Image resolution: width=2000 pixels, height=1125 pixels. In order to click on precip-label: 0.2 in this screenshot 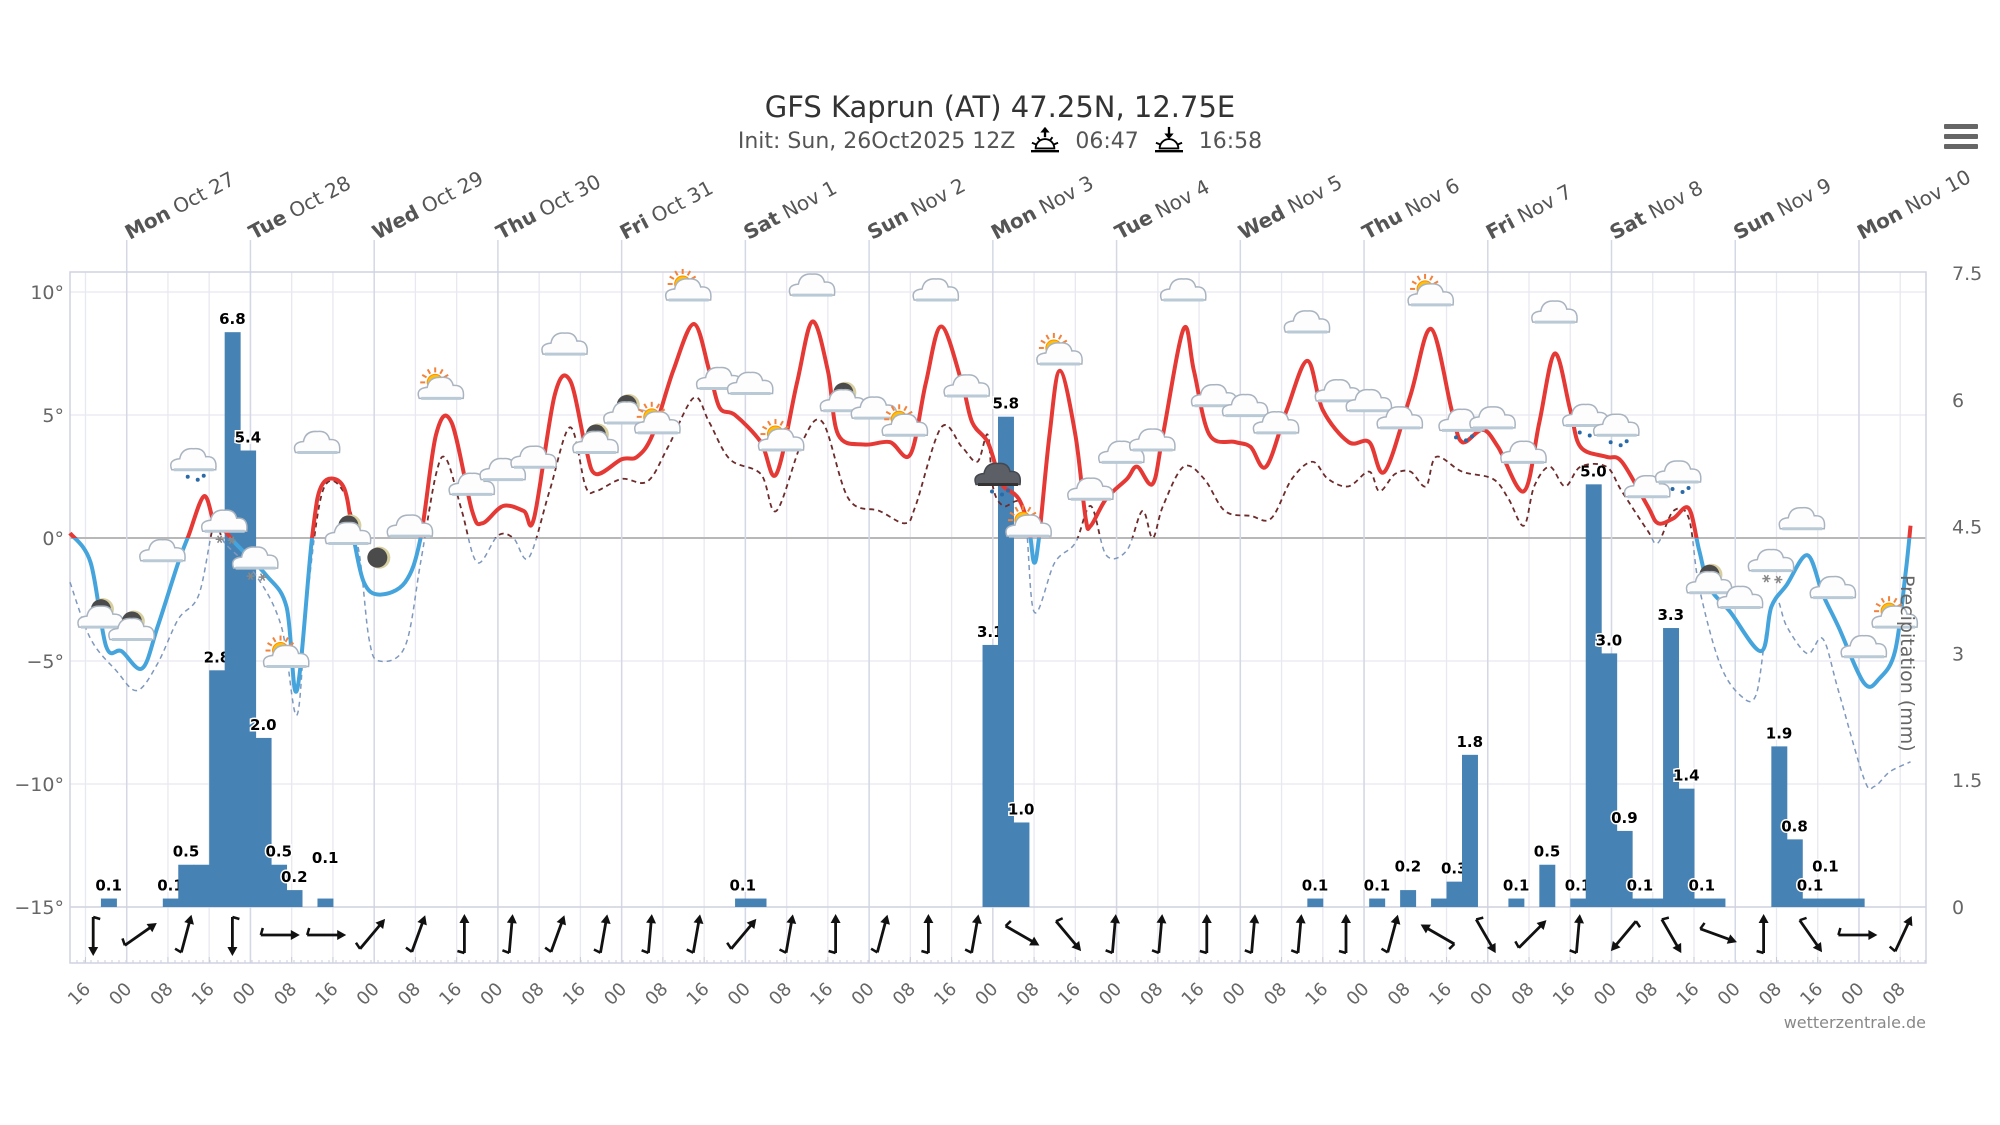, I will do `click(1408, 867)`.